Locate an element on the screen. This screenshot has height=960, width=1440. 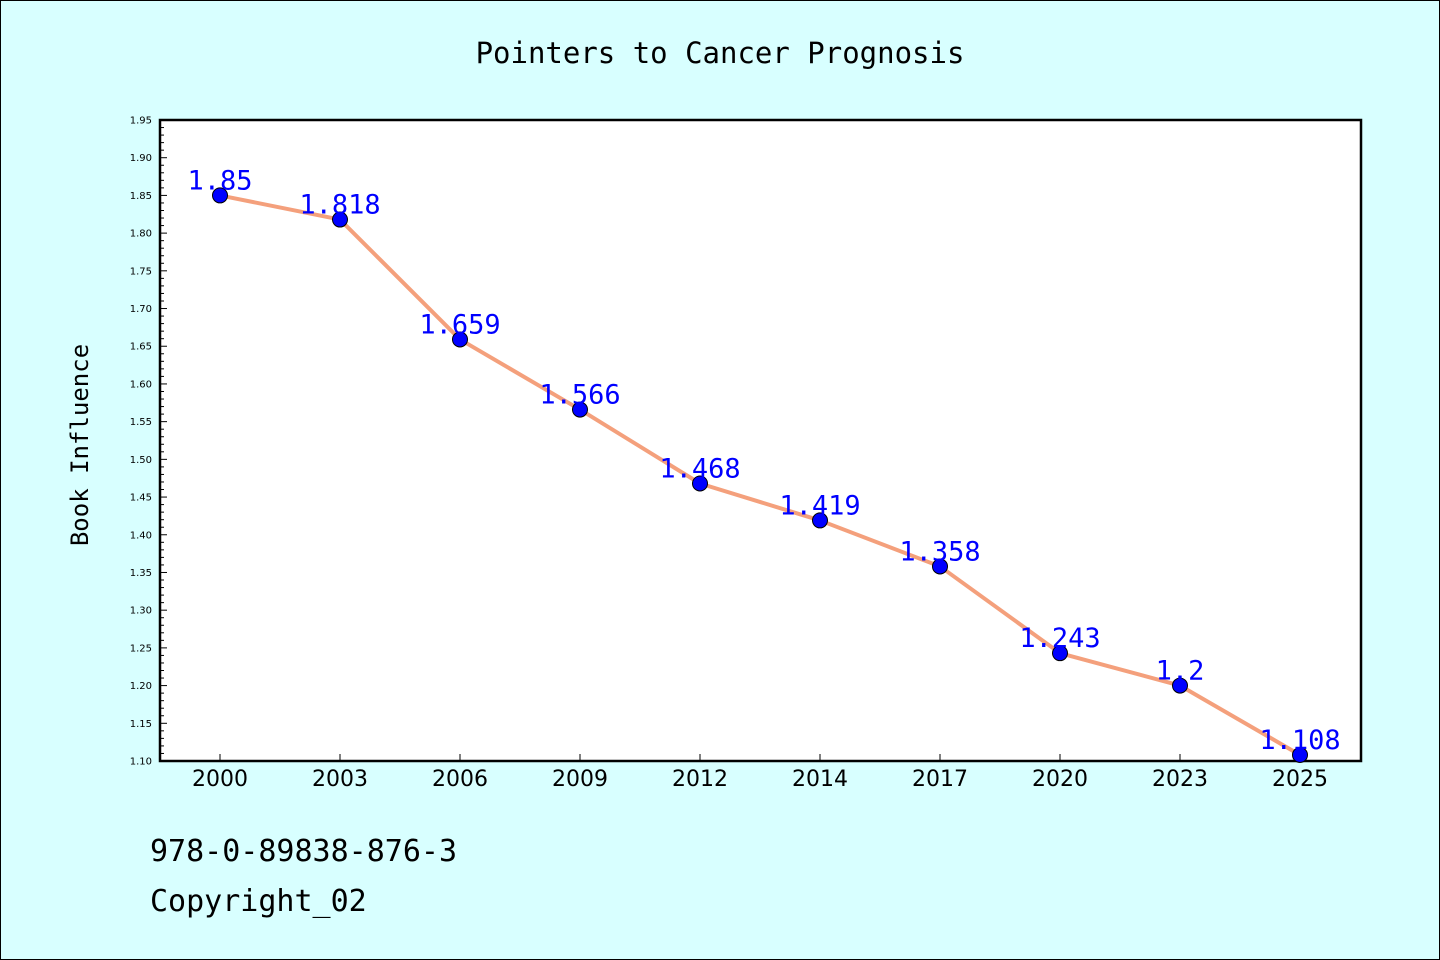
y-tick-label: 1.55 is located at coordinates (141, 422).